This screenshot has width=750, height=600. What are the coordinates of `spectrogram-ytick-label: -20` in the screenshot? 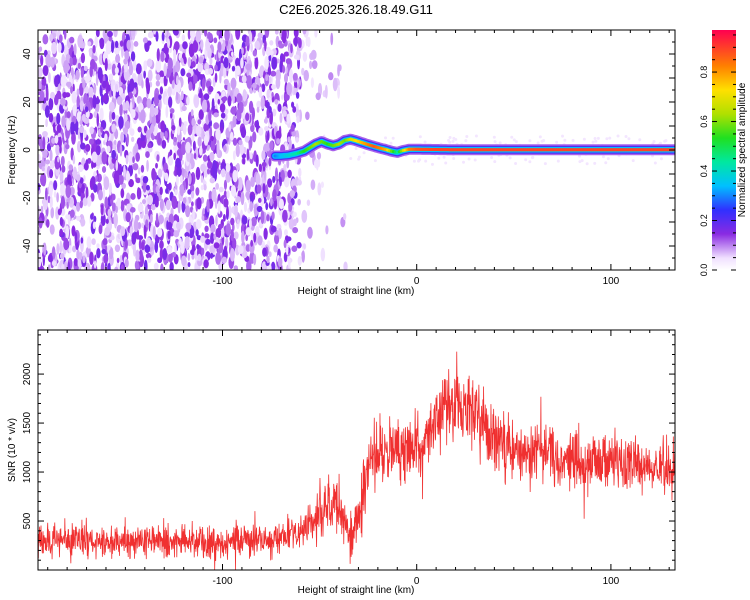 It's located at (27, 197).